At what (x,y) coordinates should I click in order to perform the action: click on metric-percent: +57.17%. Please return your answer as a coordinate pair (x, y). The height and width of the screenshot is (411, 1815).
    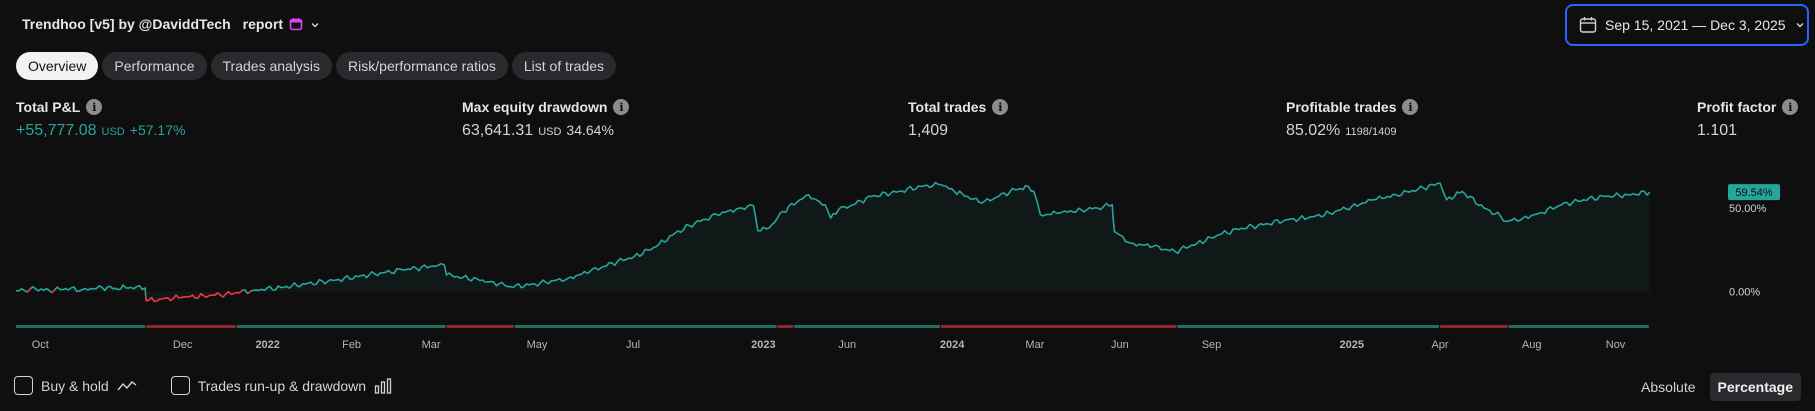
    Looking at the image, I should click on (157, 130).